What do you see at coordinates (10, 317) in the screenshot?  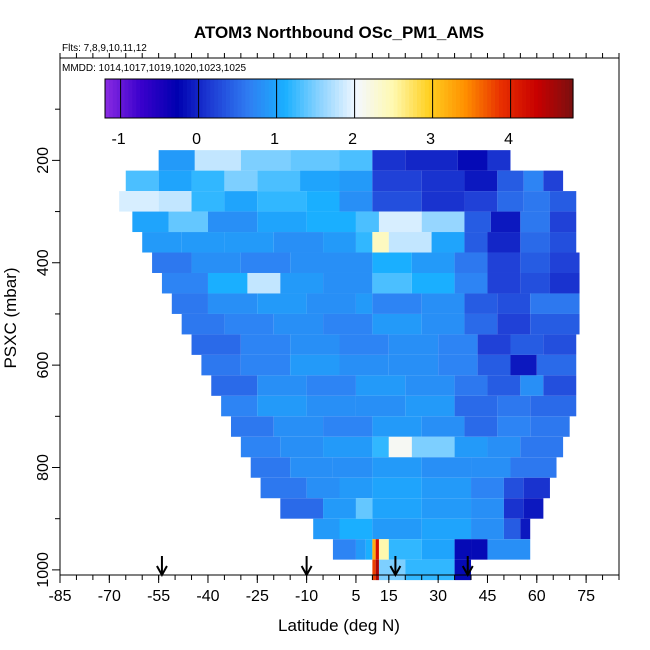 I see `y-axis-title: PSXC (mbar)` at bounding box center [10, 317].